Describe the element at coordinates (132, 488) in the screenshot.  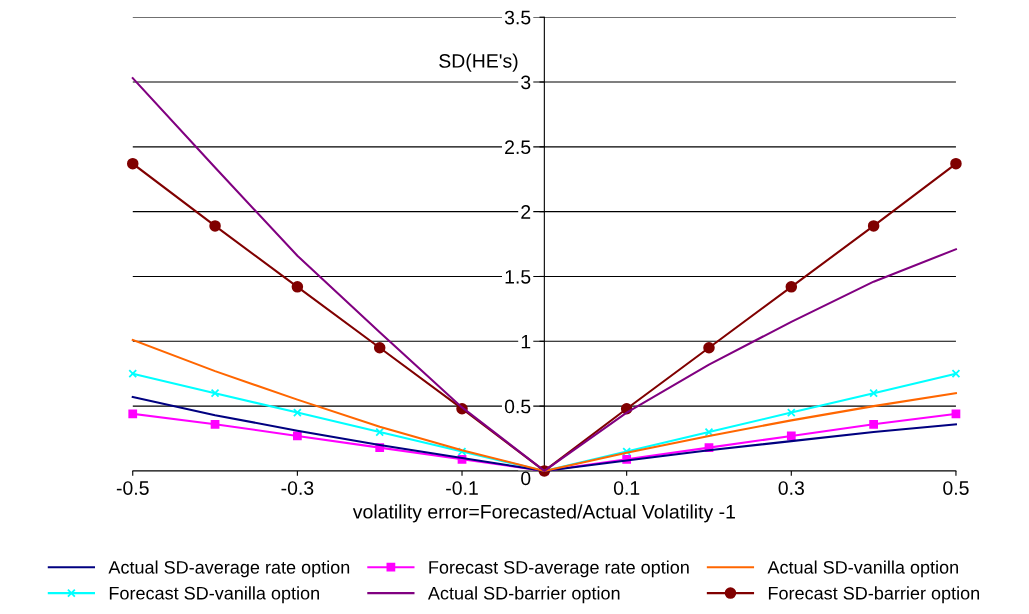
I see `x-tick-label: -0.5` at that location.